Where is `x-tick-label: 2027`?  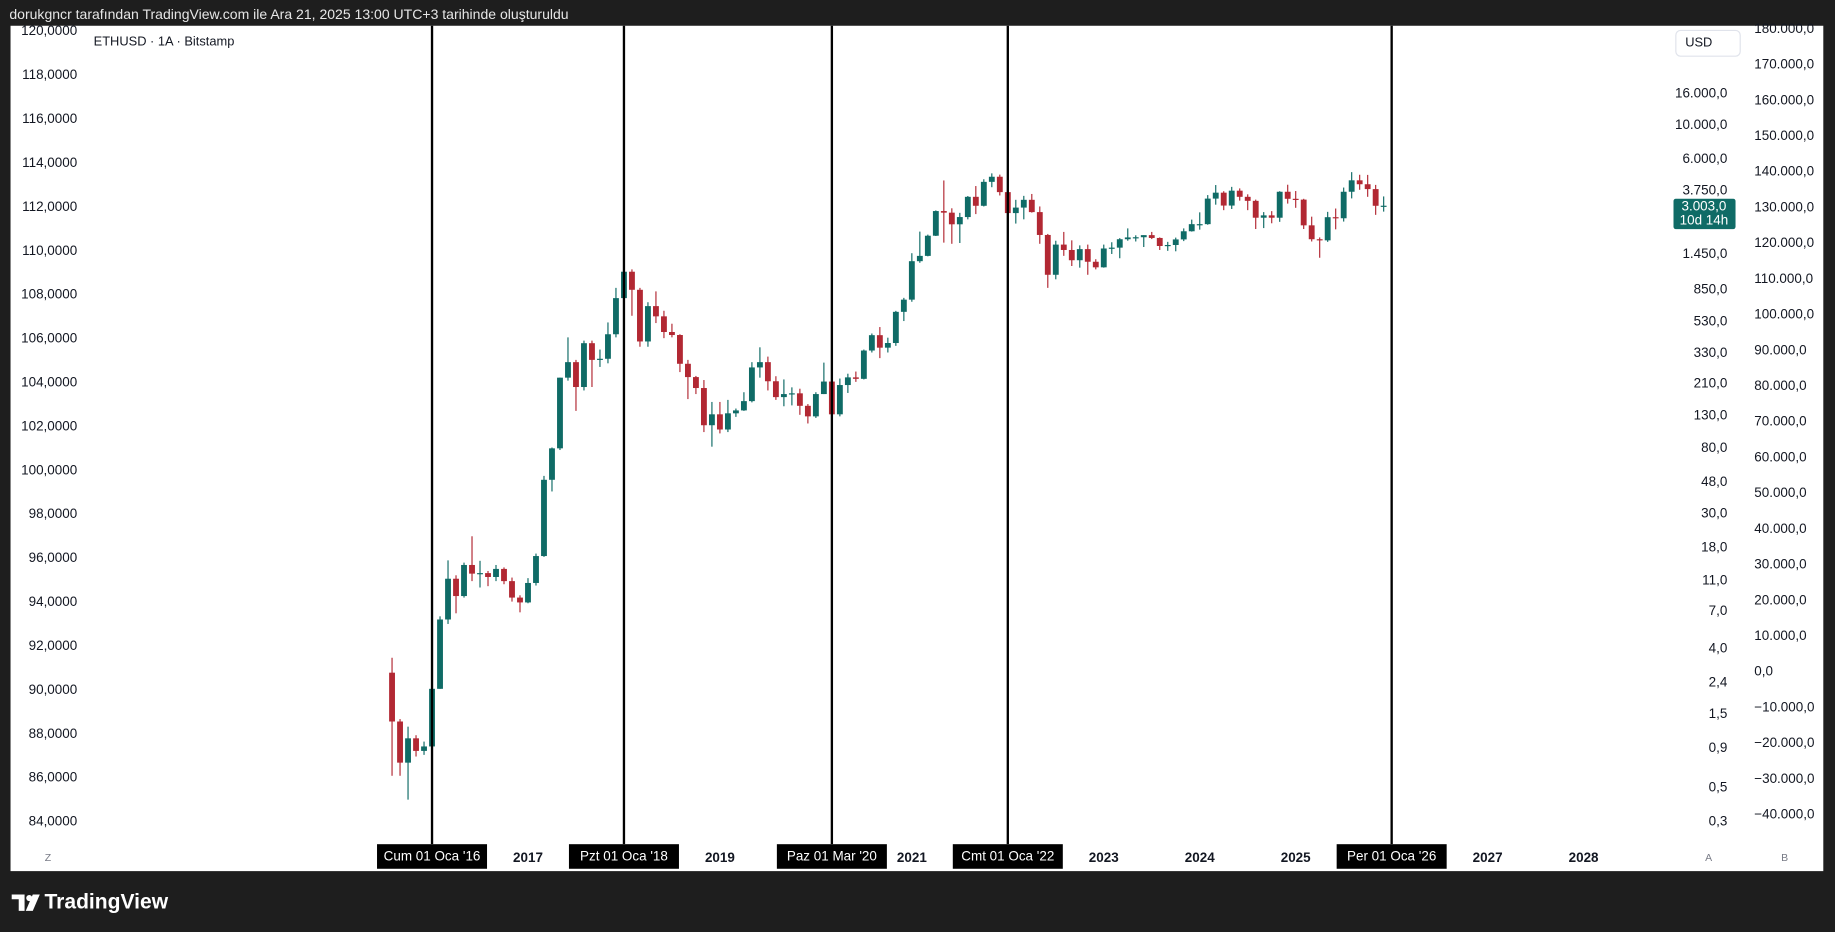
x-tick-label: 2027 is located at coordinates (1488, 857).